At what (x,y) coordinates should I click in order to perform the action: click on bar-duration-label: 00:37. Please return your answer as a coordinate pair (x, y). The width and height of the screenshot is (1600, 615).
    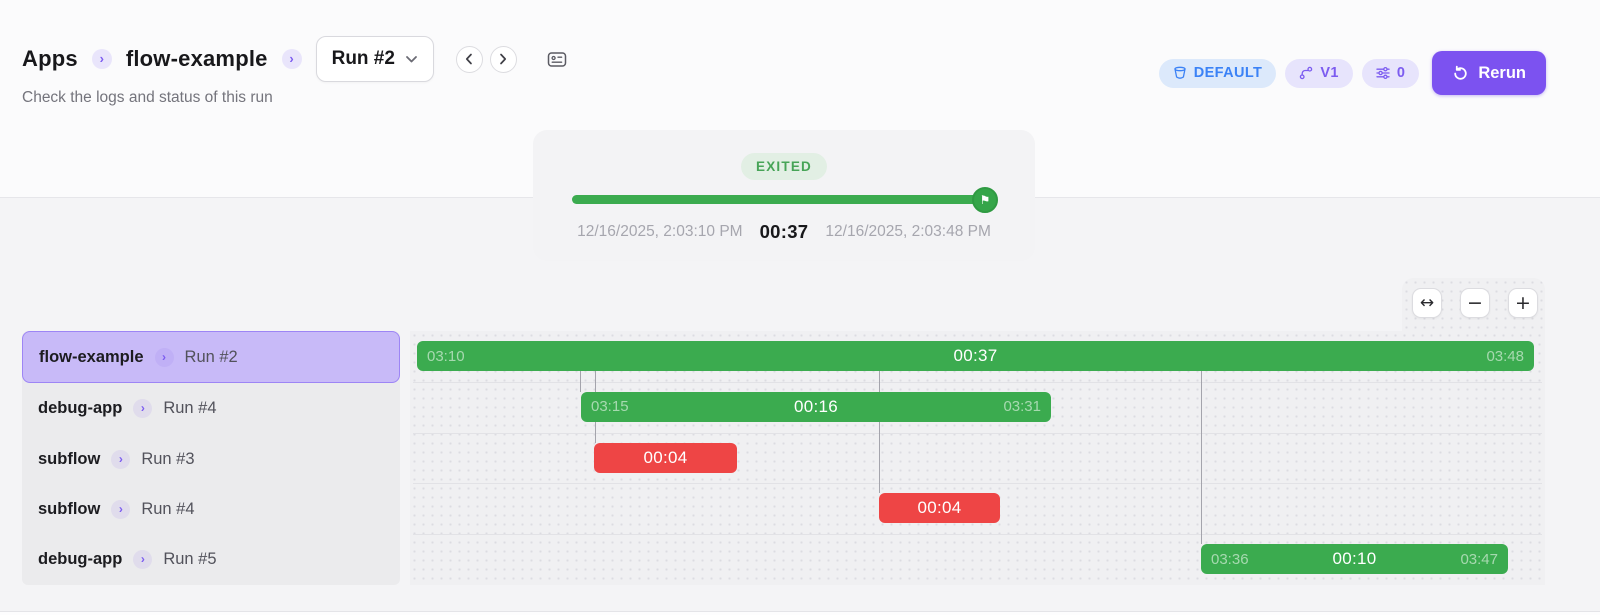
    Looking at the image, I should click on (975, 355).